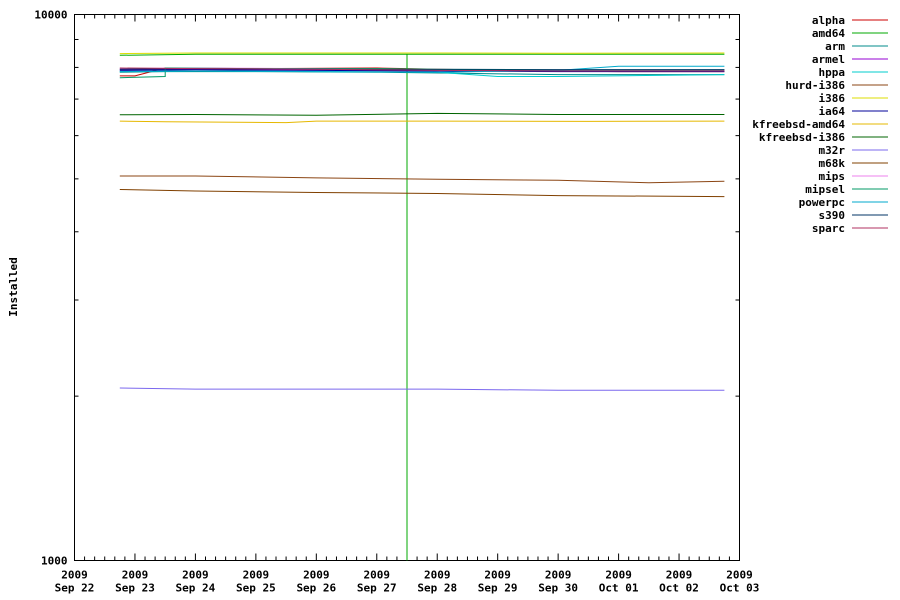  I want to click on x-tick-label: Oct 02, so click(679, 588).